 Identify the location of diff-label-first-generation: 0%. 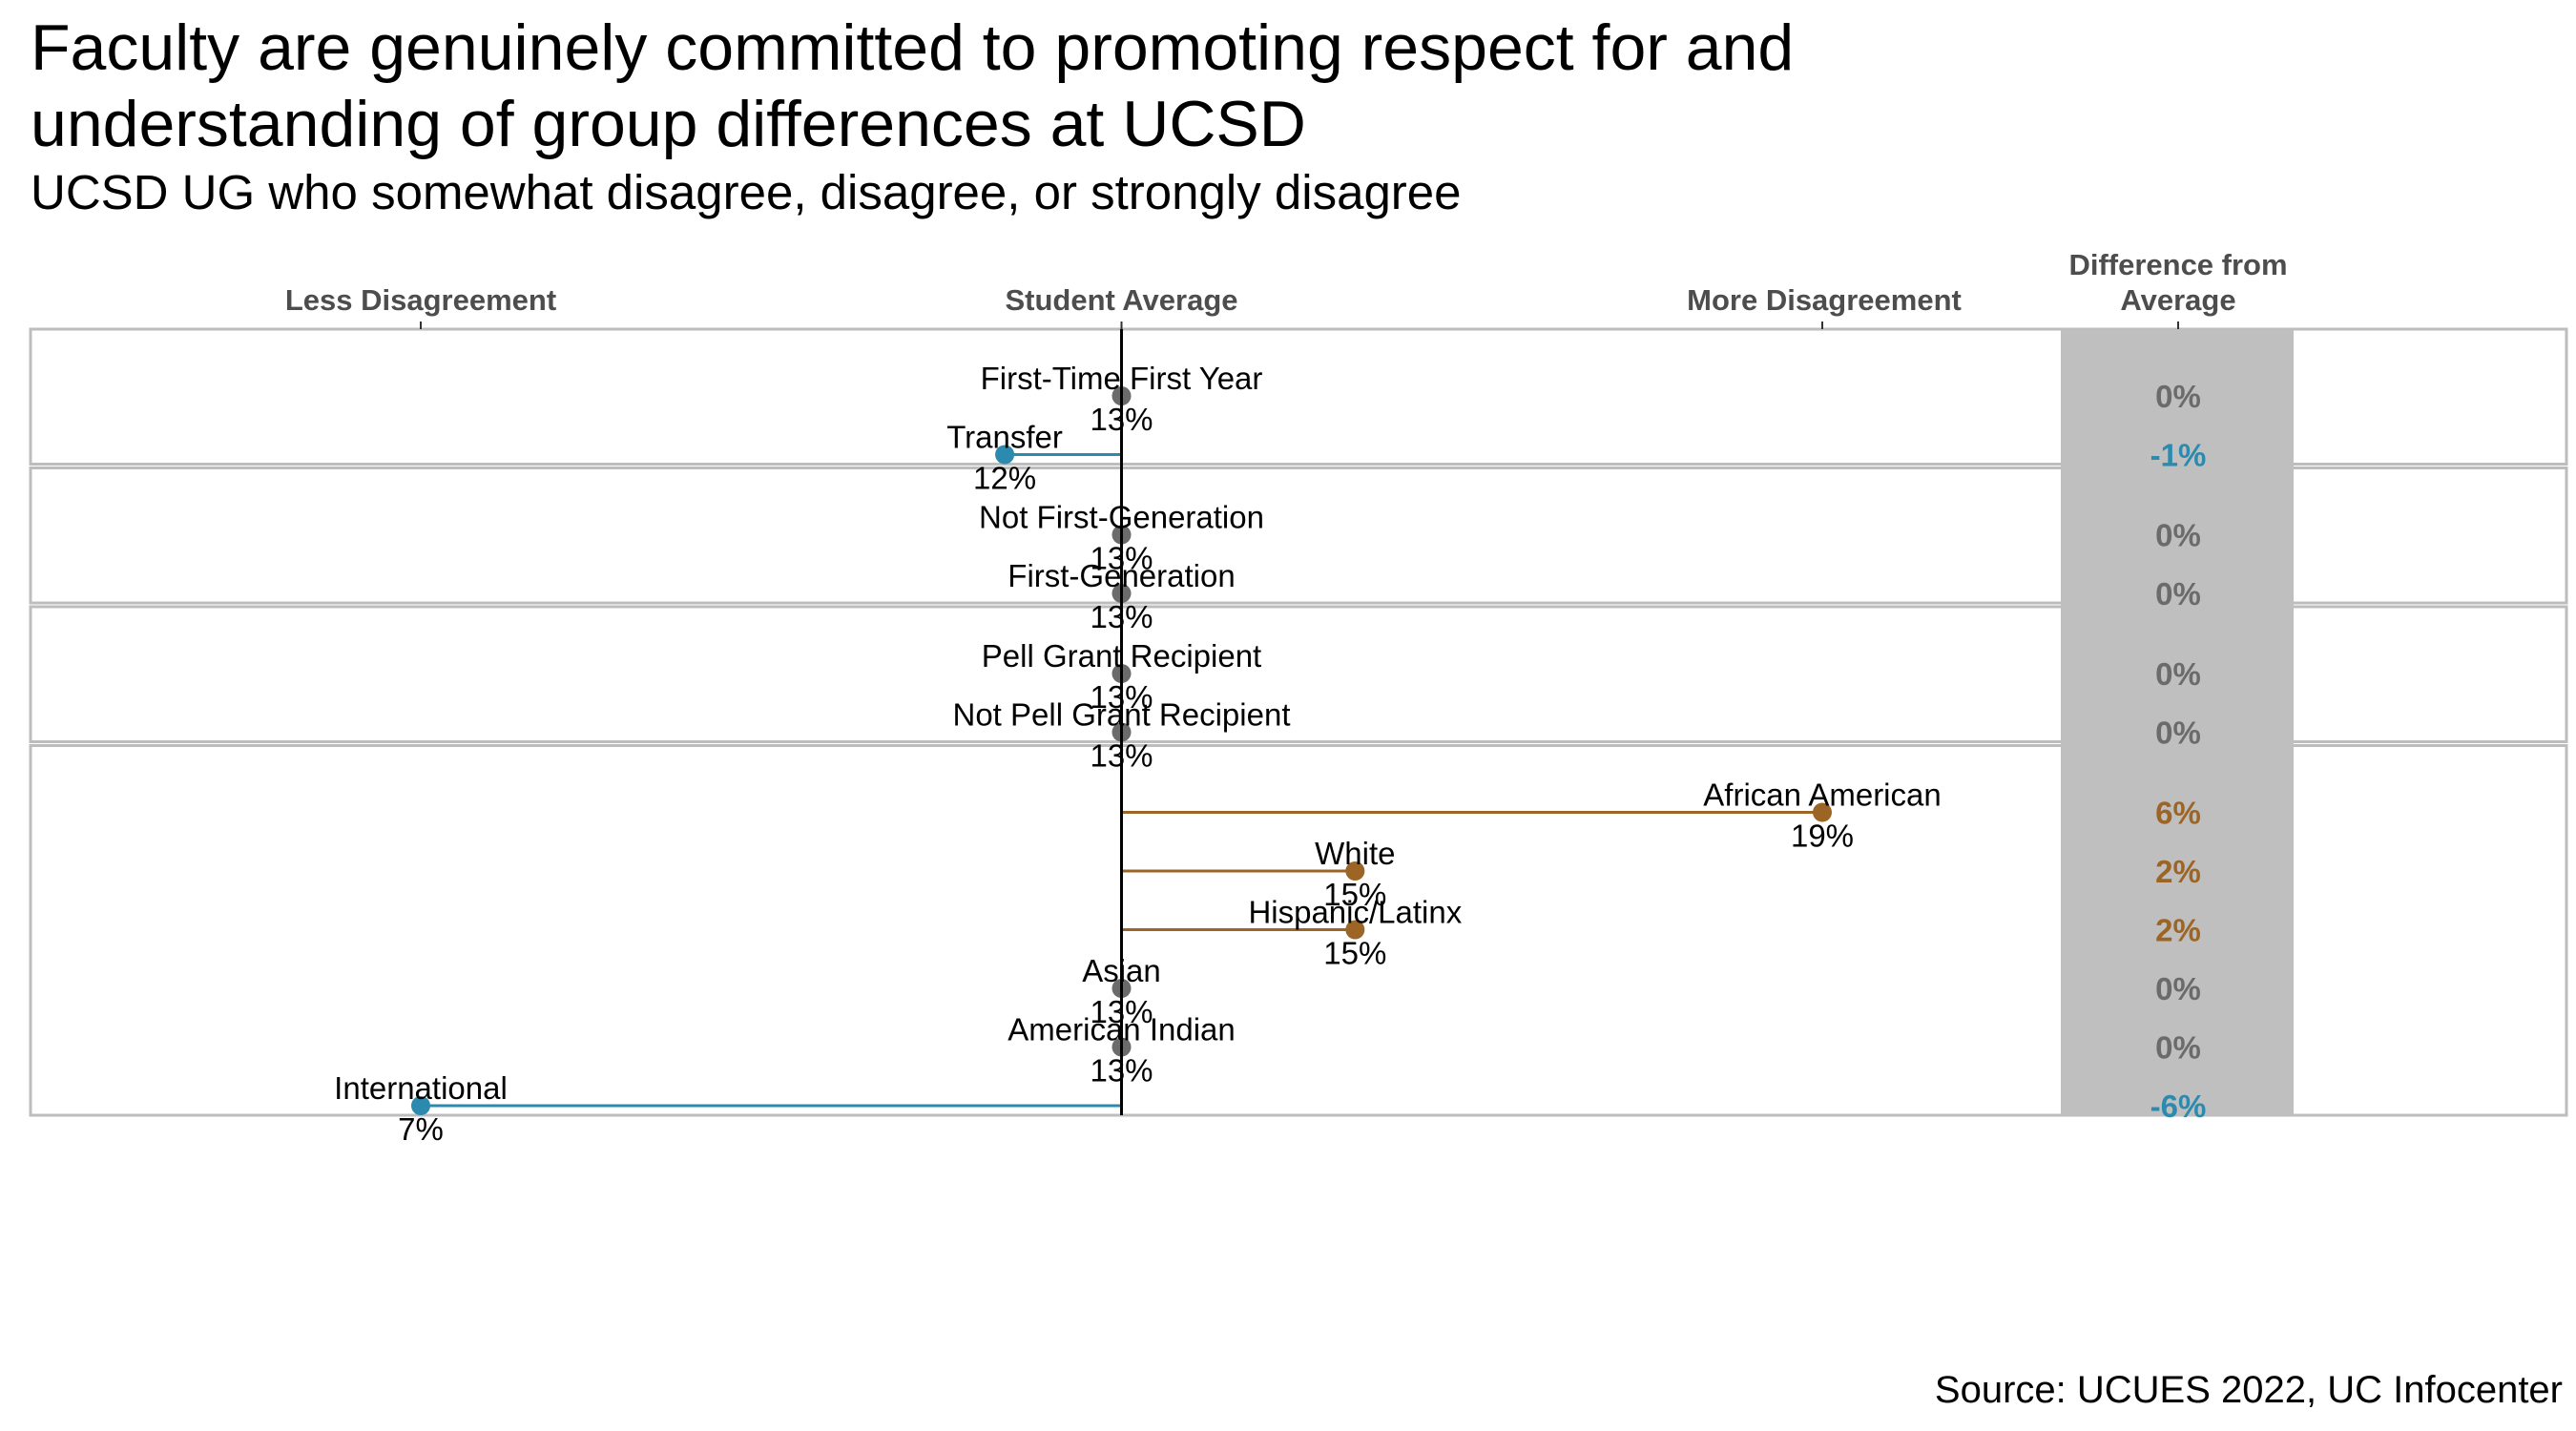
(2178, 594).